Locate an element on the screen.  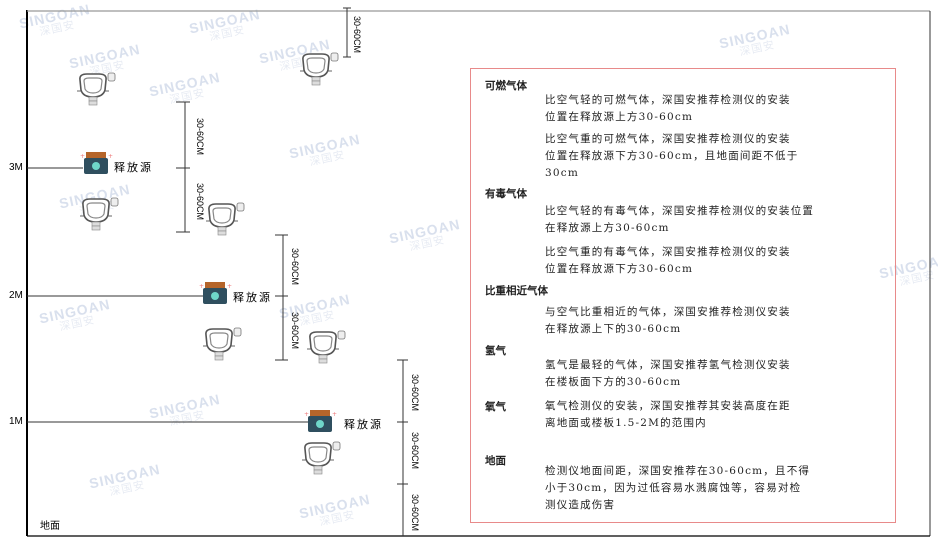
section-title-ground: 地面 is located at coordinates (495, 461).